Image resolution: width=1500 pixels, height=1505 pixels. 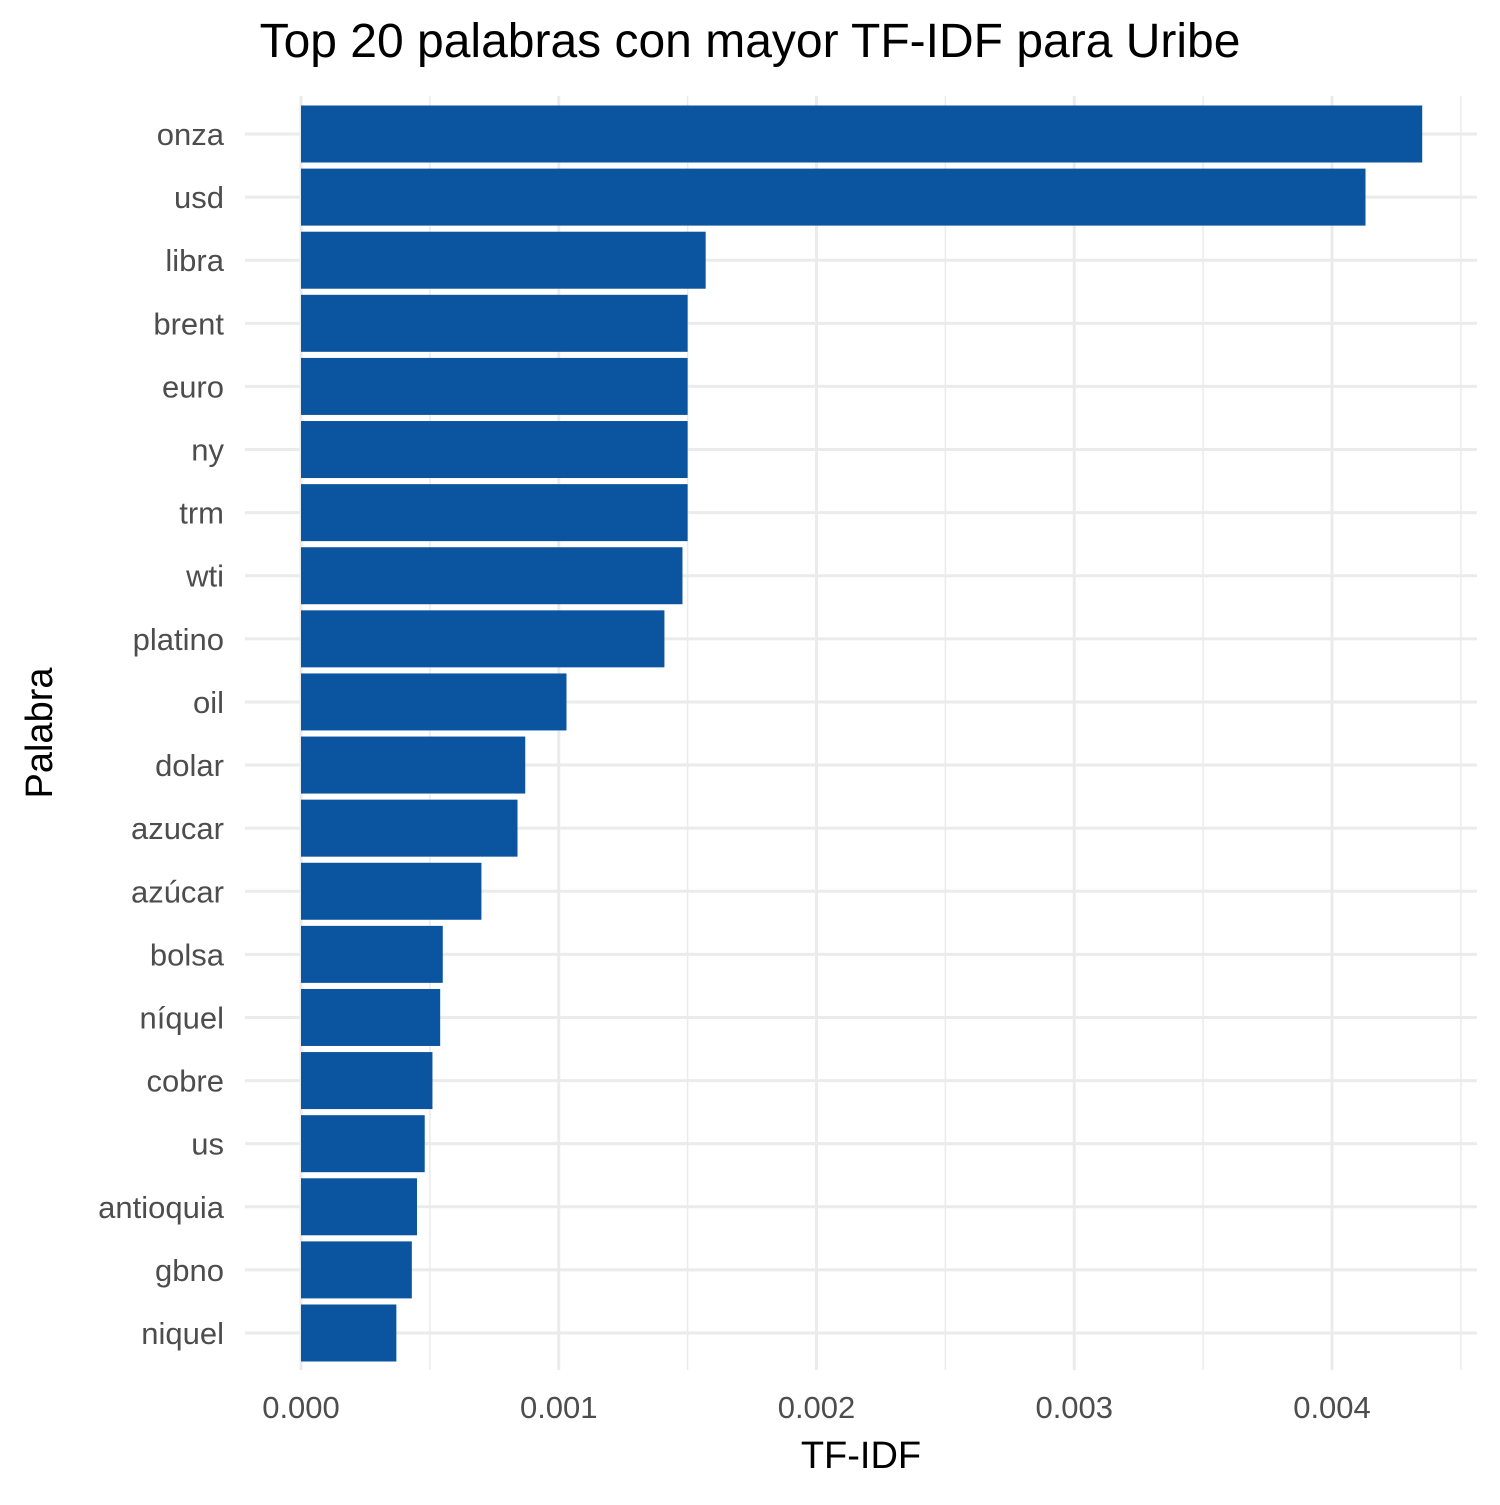 I want to click on x-tick-labels: 0.000 0.001 0.002 0.003 0.004, so click(x=816, y=1407).